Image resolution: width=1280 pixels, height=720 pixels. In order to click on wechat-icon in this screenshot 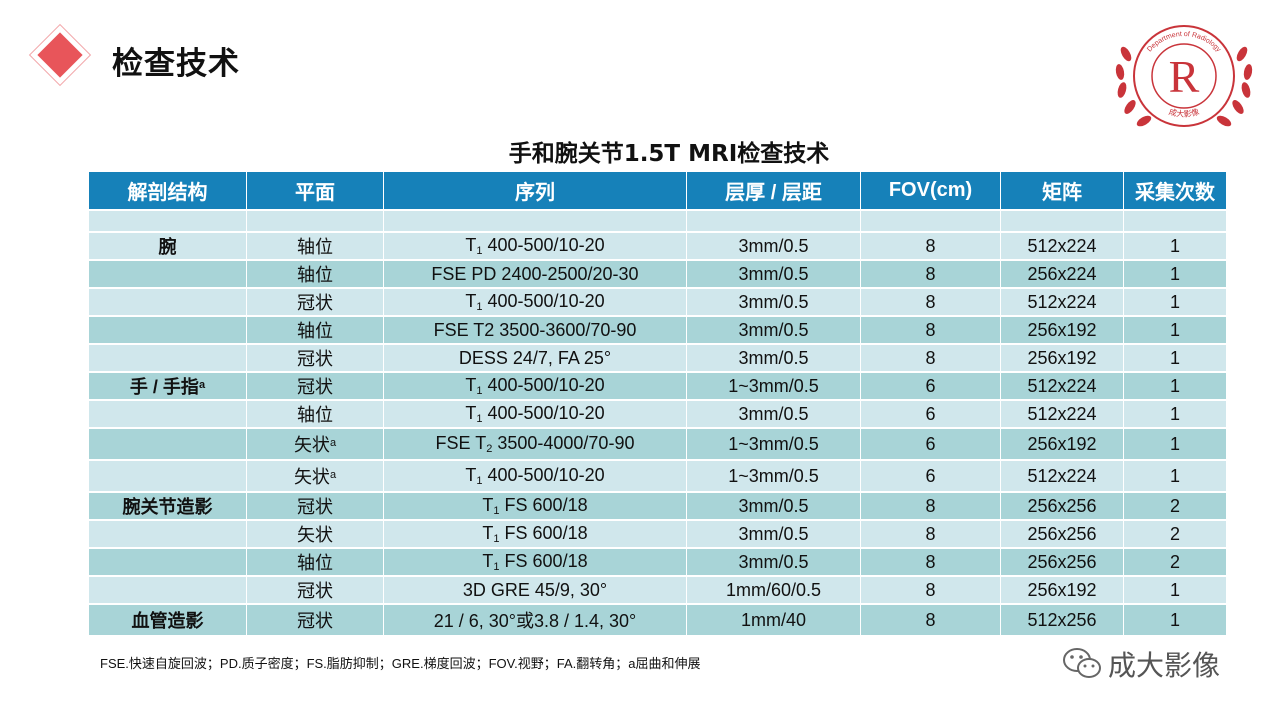, I will do `click(1082, 663)`.